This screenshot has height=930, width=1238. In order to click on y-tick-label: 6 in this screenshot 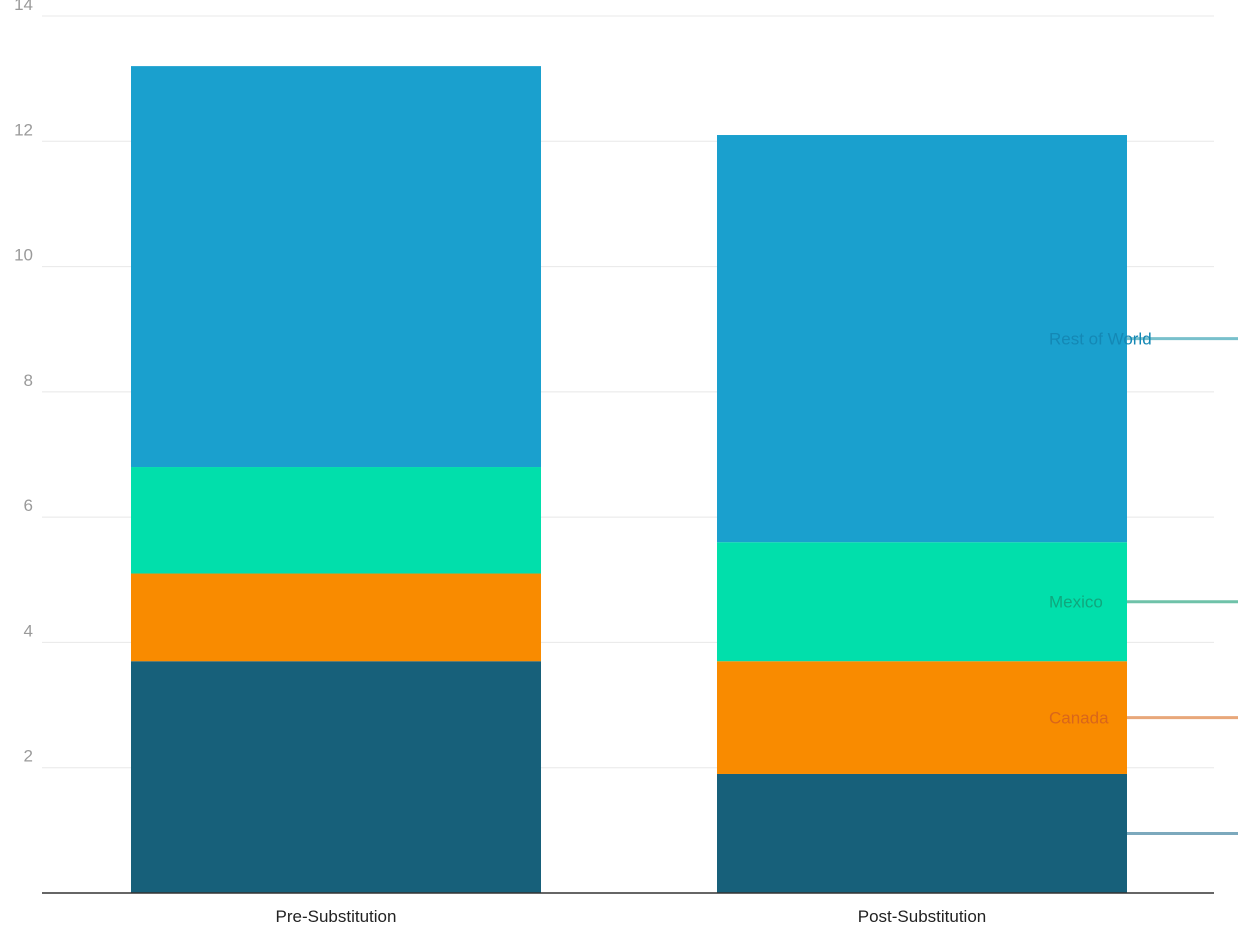, I will do `click(28, 505)`.